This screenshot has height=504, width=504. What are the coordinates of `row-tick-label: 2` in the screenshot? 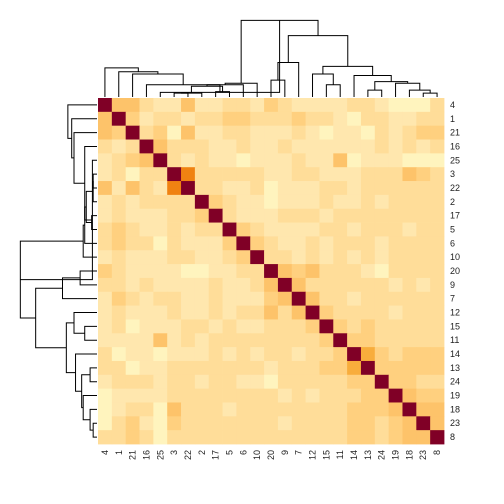 It's located at (452, 202).